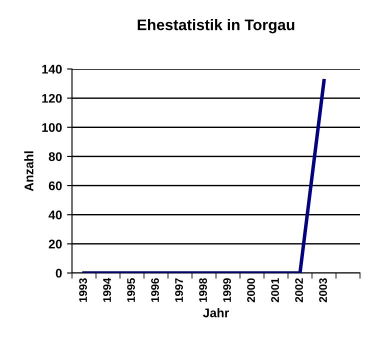  What do you see at coordinates (59, 273) in the screenshot?
I see `y-tick-label: 0` at bounding box center [59, 273].